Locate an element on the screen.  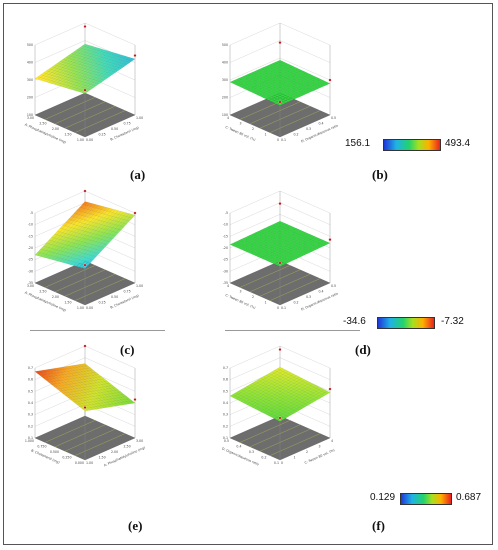
x-tick-label: 2.50 is located at coordinates (42, 292).